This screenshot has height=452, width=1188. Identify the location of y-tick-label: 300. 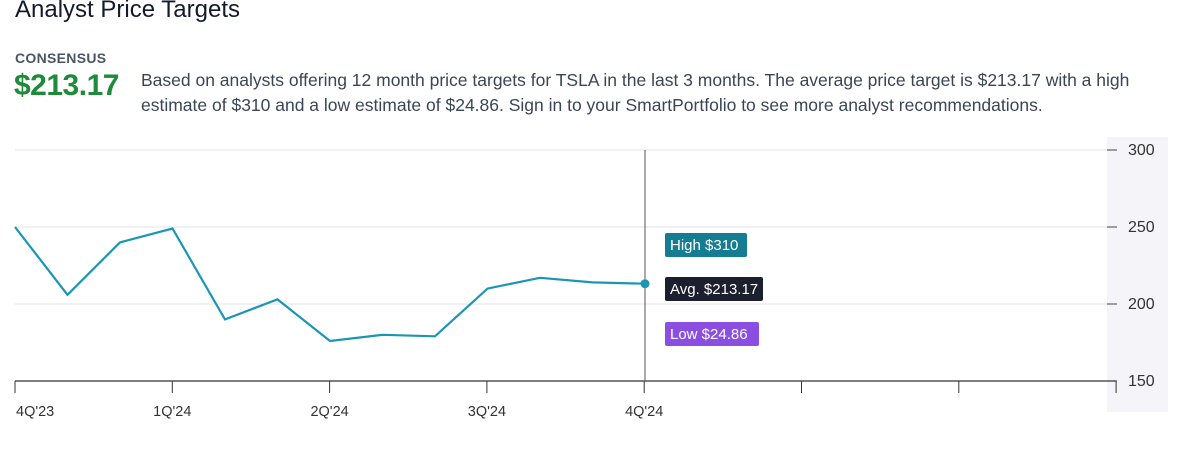
(1141, 150).